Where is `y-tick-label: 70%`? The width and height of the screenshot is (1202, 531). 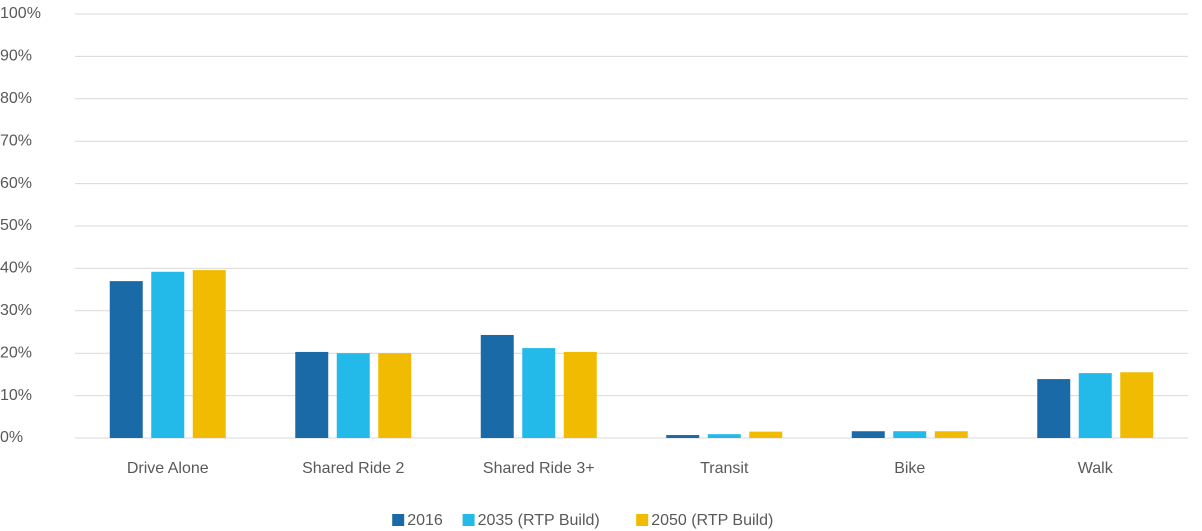 y-tick-label: 70% is located at coordinates (16, 140).